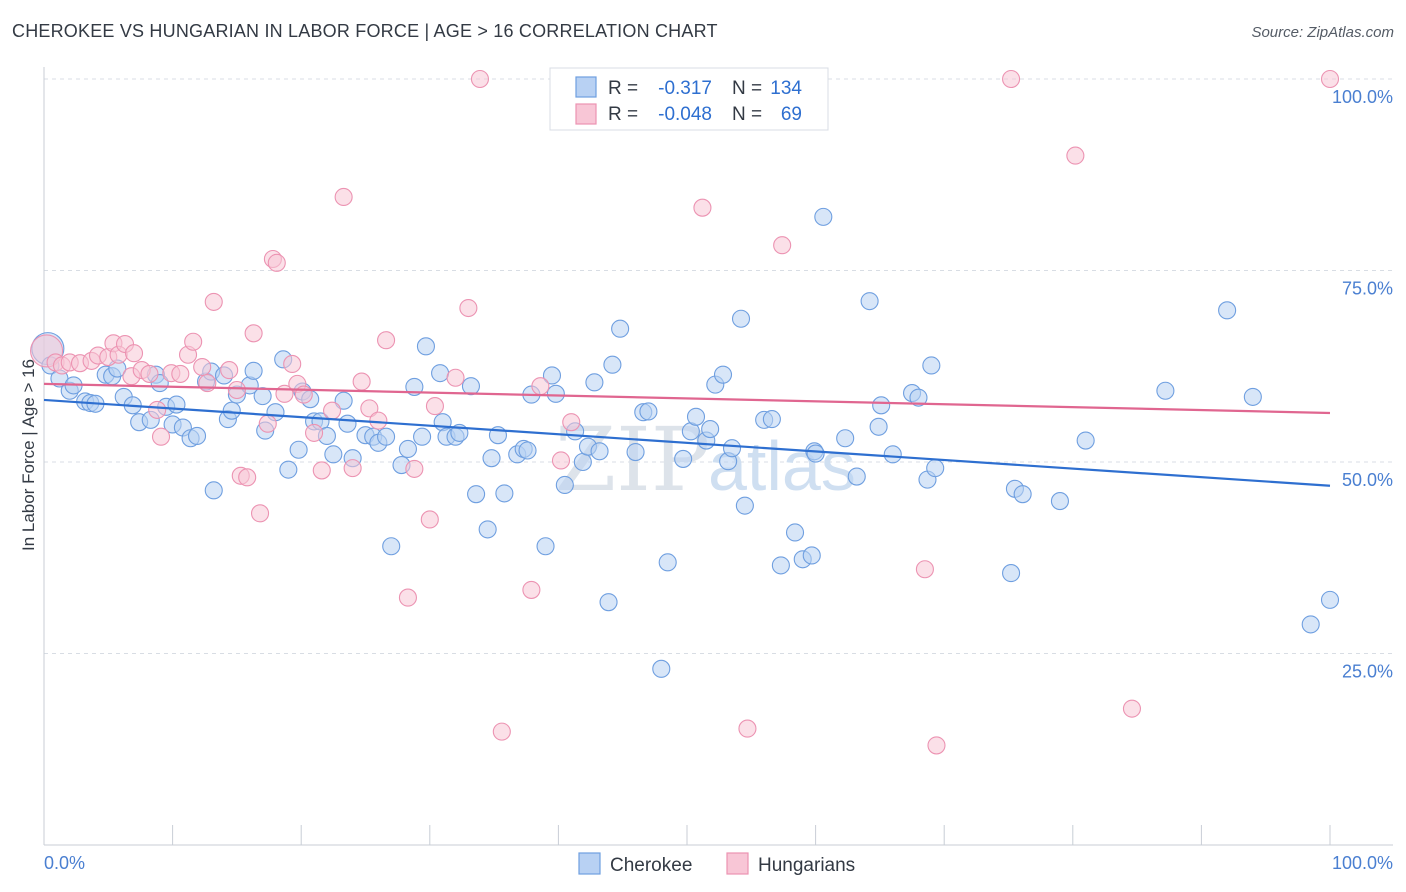 The height and width of the screenshot is (892, 1406). What do you see at coordinates (791, 114) in the screenshot?
I see `hungarian-n-value: 69` at bounding box center [791, 114].